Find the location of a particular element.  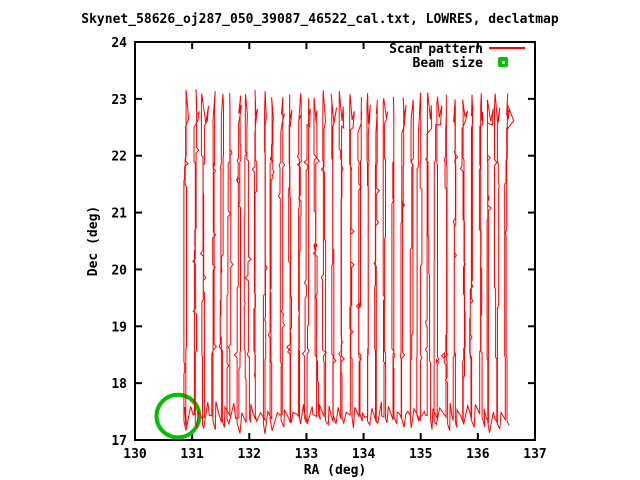

beam-point-center is located at coordinates (503, 62).